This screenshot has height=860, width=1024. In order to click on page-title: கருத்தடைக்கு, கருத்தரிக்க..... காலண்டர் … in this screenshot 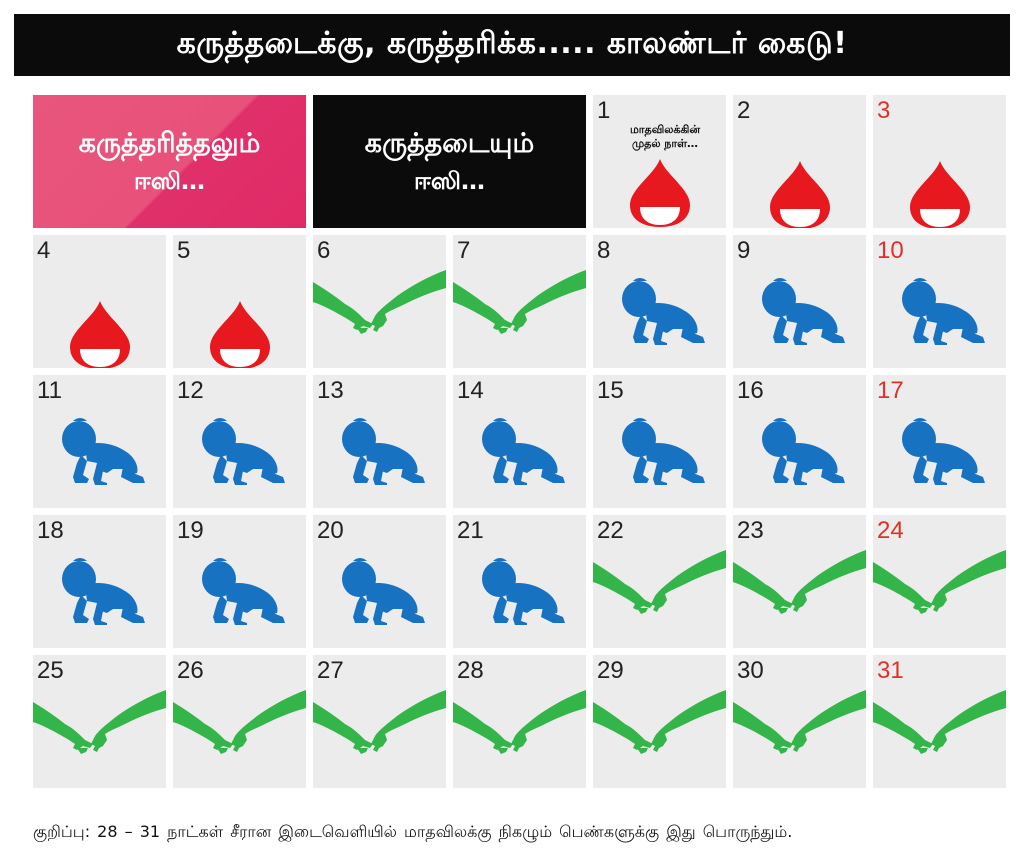, I will do `click(512, 43)`.